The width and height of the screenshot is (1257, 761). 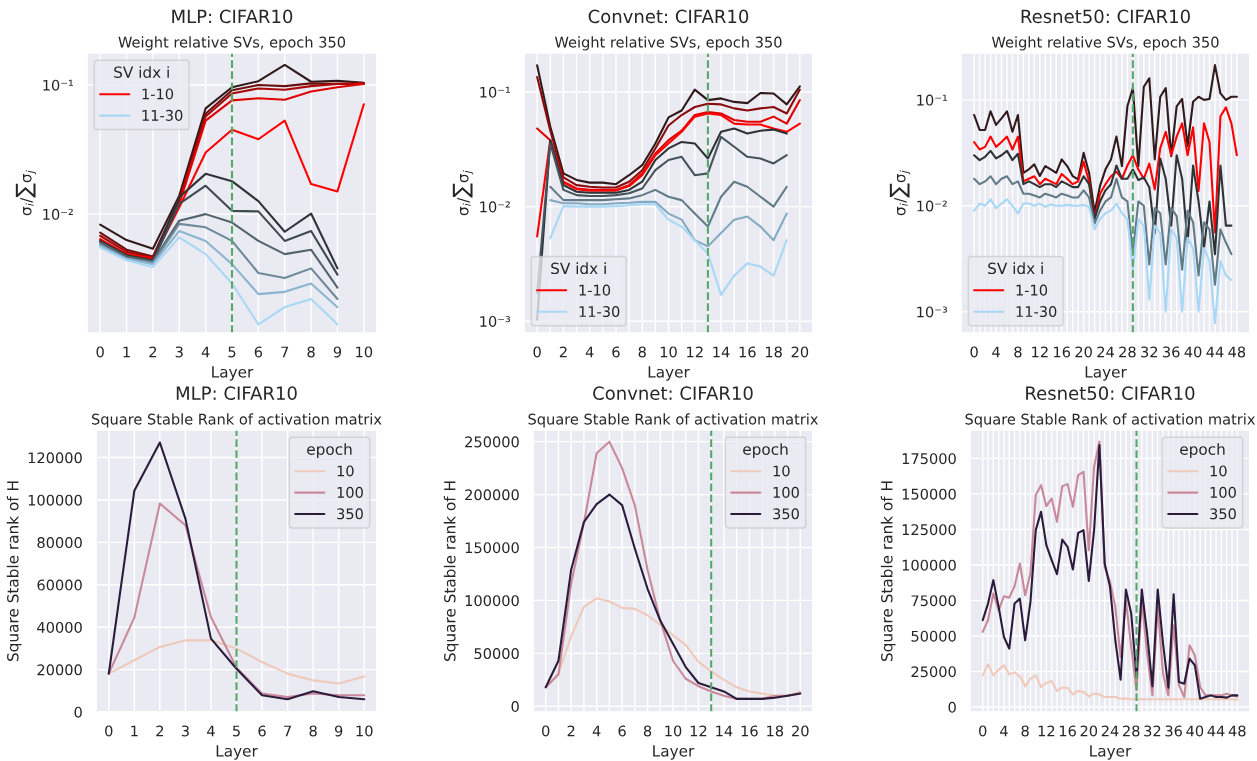 What do you see at coordinates (668, 43) in the screenshot?
I see `chart-subtitle: Weight relative SVs, epoch 350` at bounding box center [668, 43].